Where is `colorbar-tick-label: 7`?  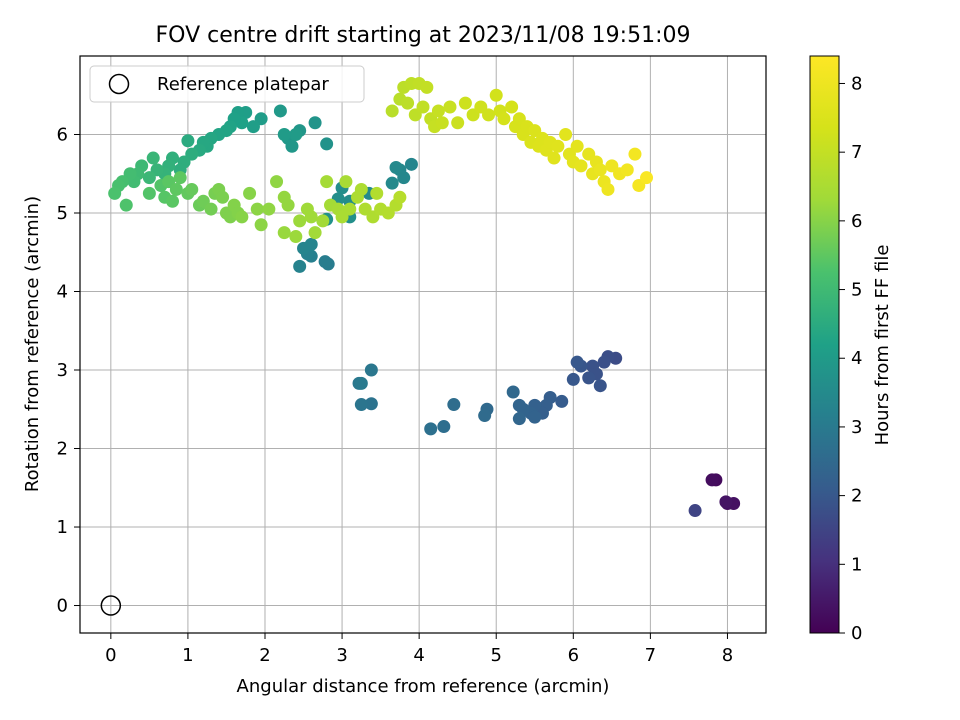
colorbar-tick-label: 7 is located at coordinates (856, 152).